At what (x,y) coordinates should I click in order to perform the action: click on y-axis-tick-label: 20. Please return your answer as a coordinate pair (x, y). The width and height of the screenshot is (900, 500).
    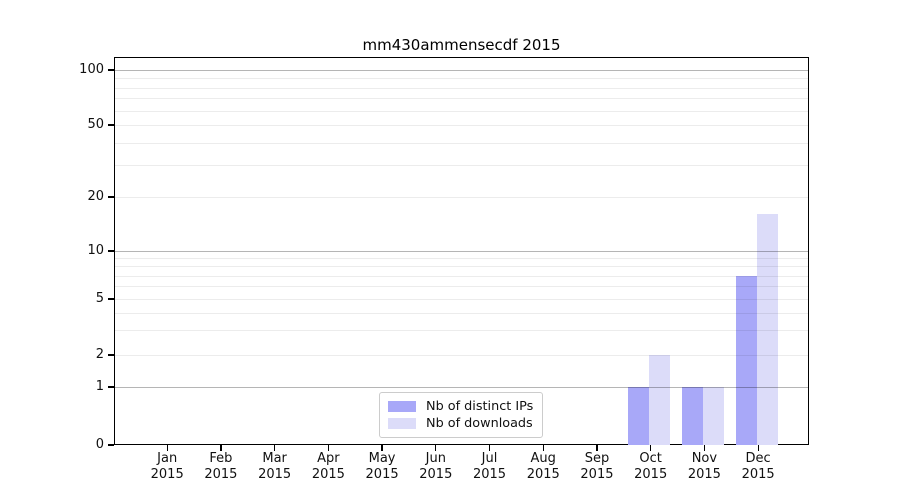
    Looking at the image, I should click on (95, 196).